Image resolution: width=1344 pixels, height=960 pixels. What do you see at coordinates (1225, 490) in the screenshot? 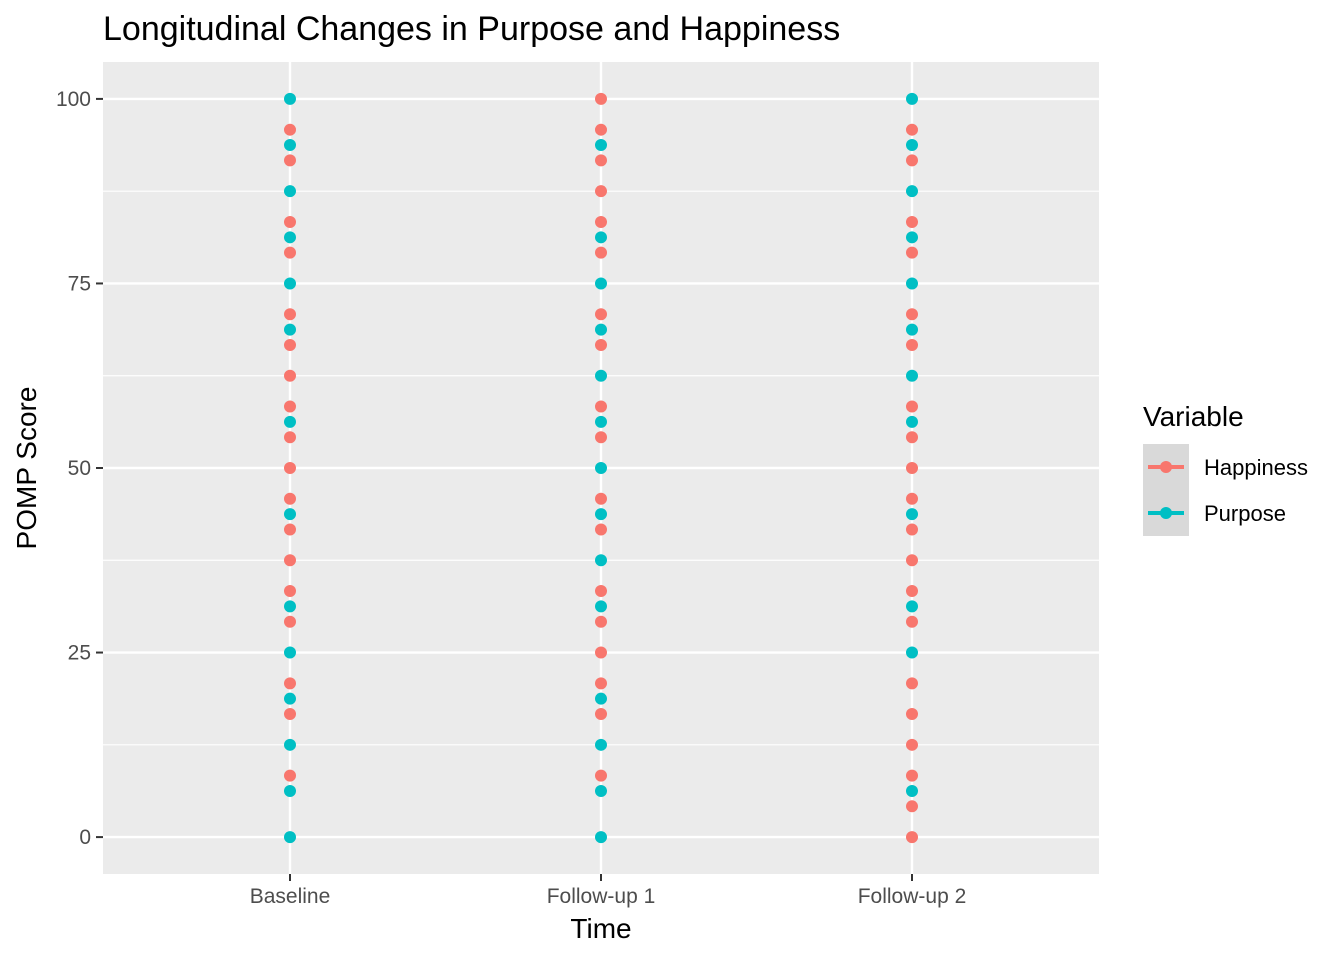
I see `legend-items: Happiness Purpose` at bounding box center [1225, 490].